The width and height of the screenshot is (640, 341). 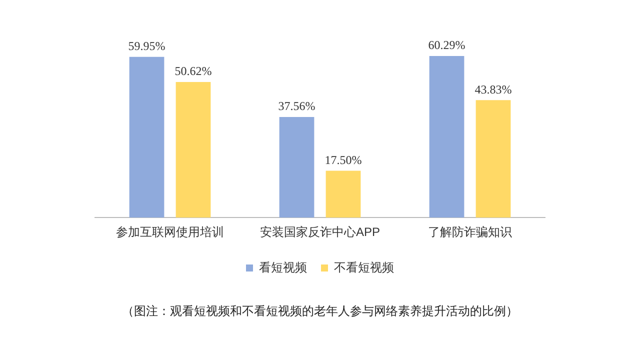 I want to click on x-tick-label: 参加互联网使用培训, so click(x=170, y=232).